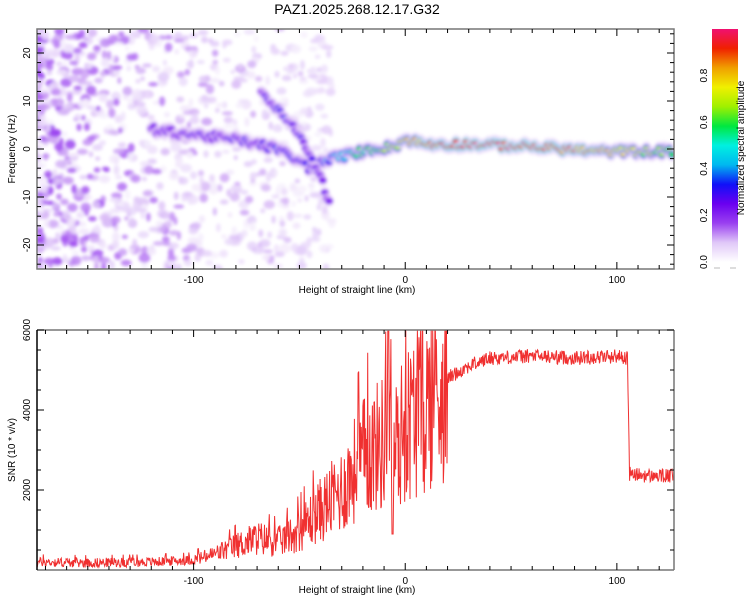  What do you see at coordinates (725, 145) in the screenshot?
I see `colorbar-gradient` at bounding box center [725, 145].